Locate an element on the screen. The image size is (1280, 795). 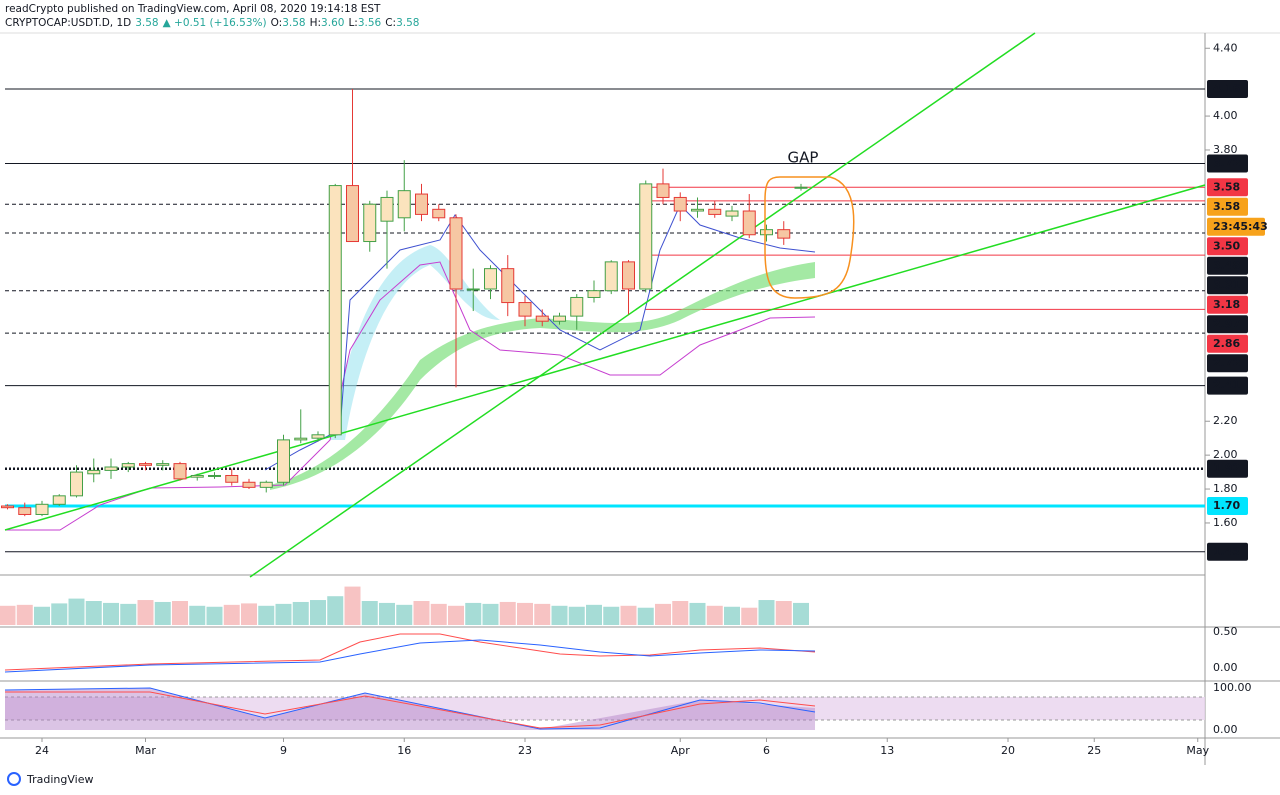
level-label: 3.31 is located at coordinates (1226, 284).